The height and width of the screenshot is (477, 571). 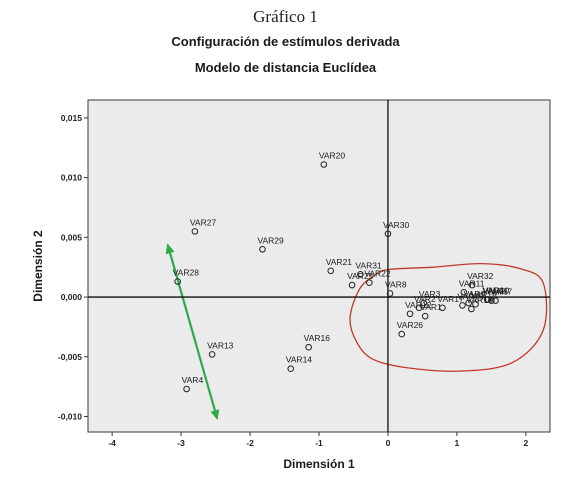 I want to click on point-label: VAR17, so click(x=450, y=299).